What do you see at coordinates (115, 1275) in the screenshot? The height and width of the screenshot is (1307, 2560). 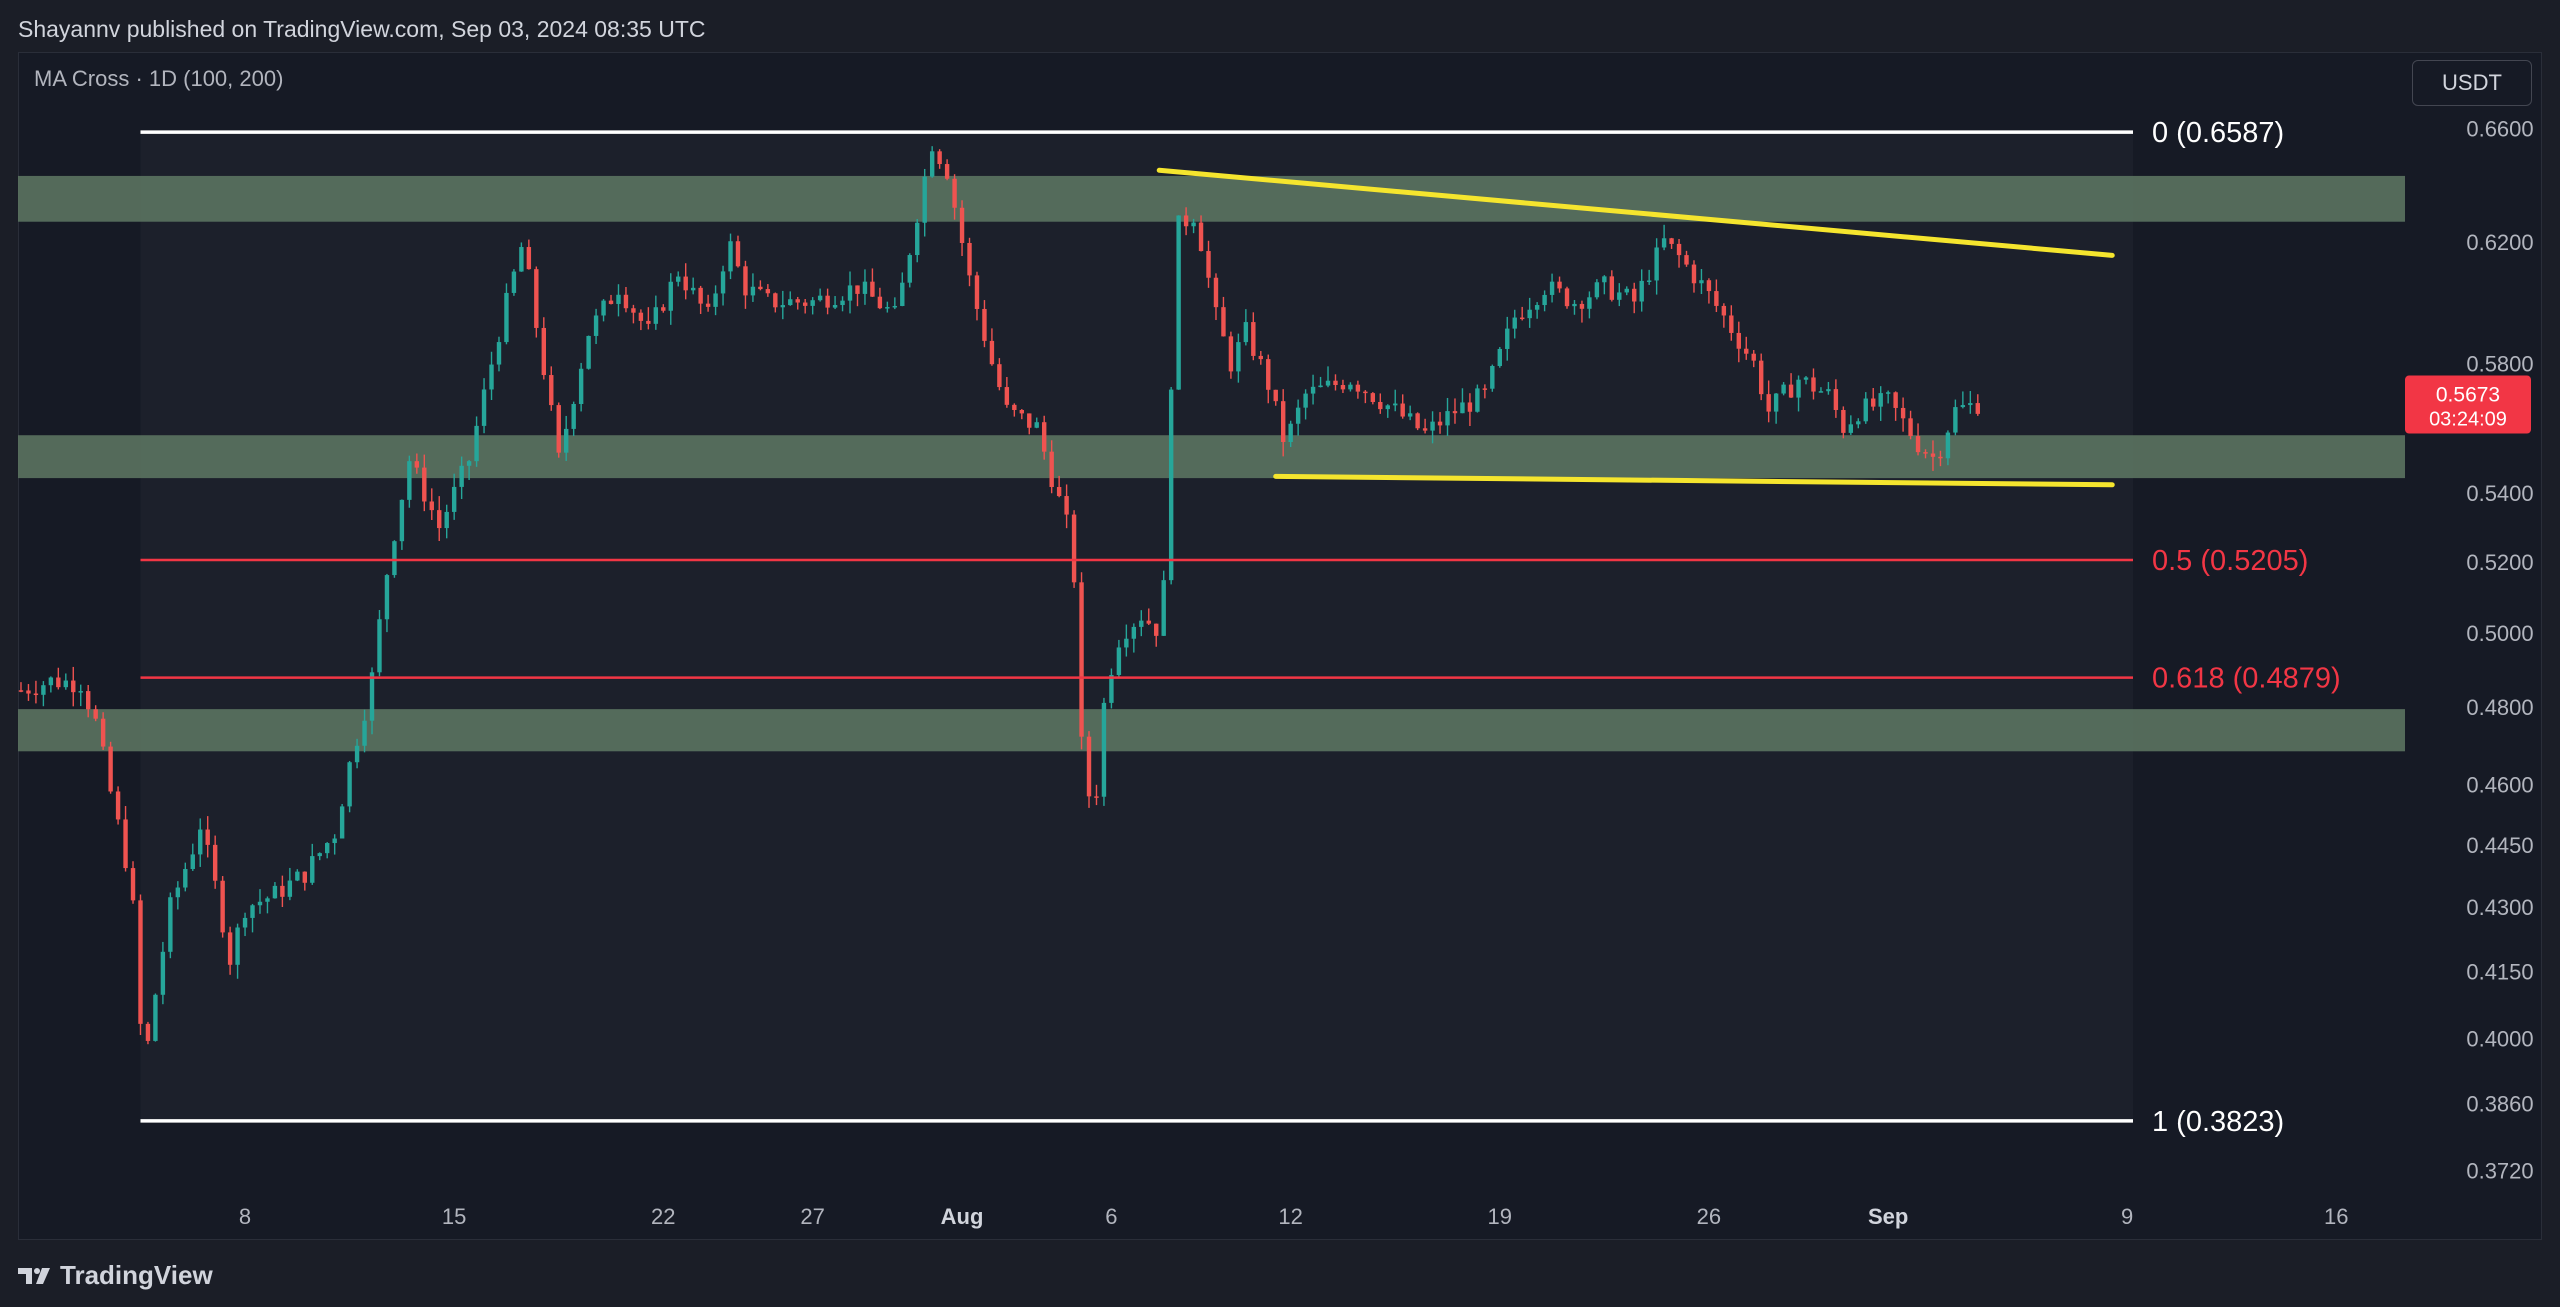 I see `tradingview-logo: TradingView` at bounding box center [115, 1275].